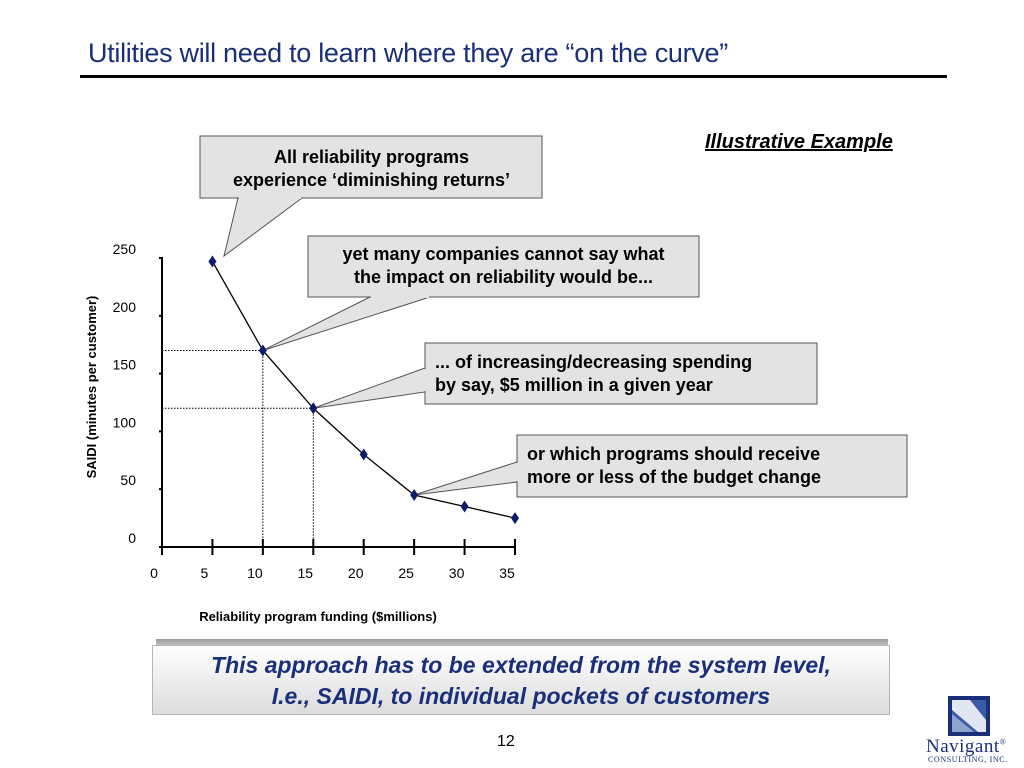 This screenshot has height=768, width=1024. What do you see at coordinates (506, 741) in the screenshot?
I see `page-number: 12` at bounding box center [506, 741].